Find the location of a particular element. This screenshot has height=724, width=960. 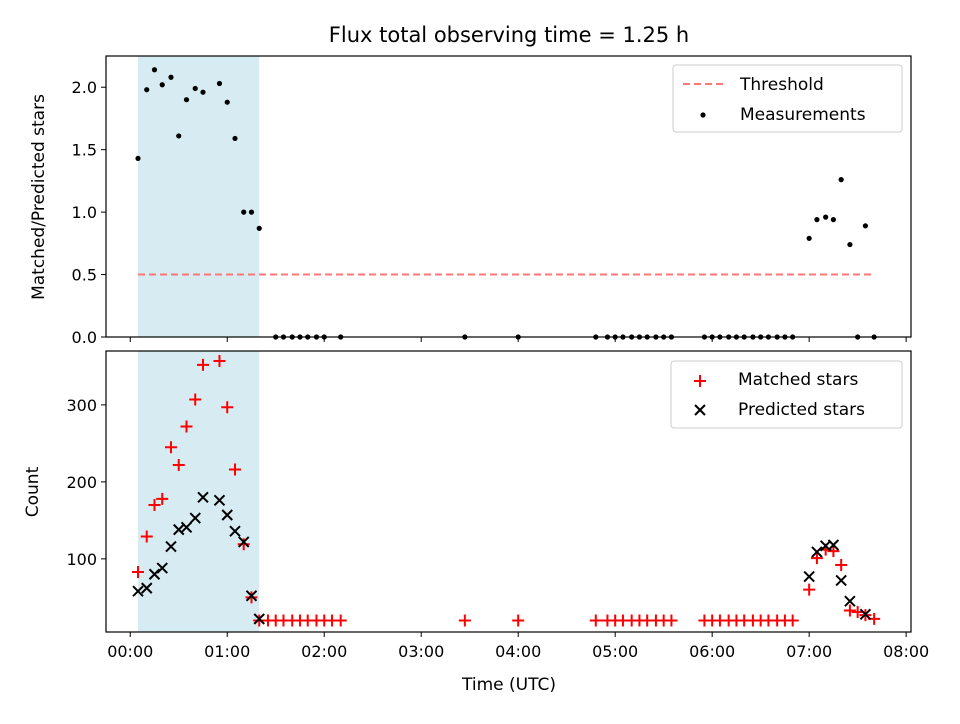

bottom-y-tick-label: 200 is located at coordinates (81, 482).